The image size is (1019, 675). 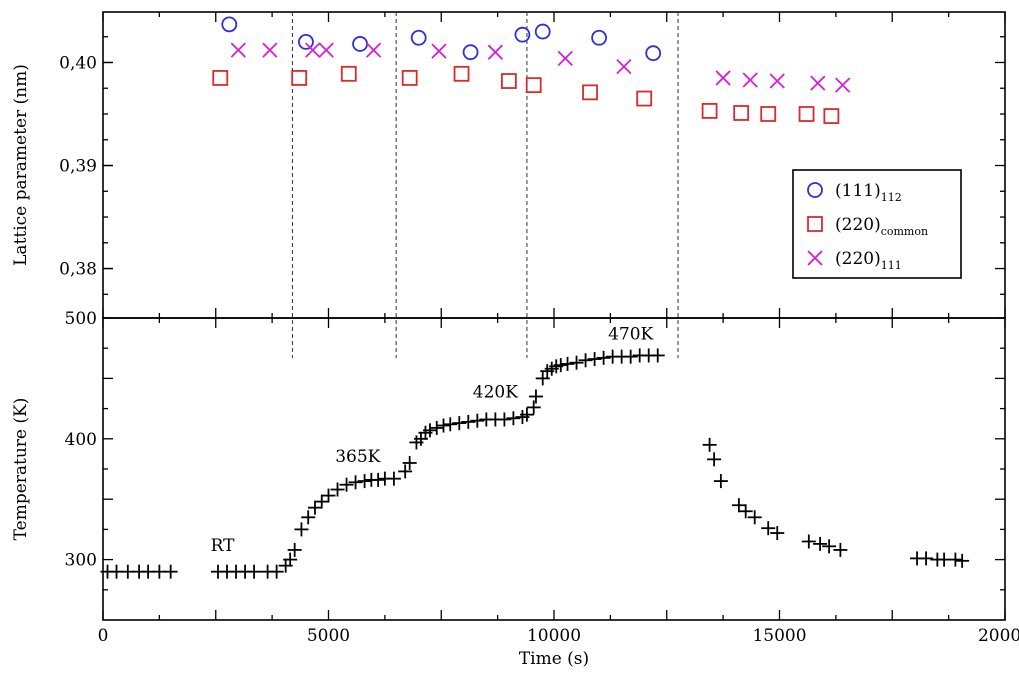 What do you see at coordinates (21, 165) in the screenshot?
I see `y-axis-label: Lattice parameter (nm)` at bounding box center [21, 165].